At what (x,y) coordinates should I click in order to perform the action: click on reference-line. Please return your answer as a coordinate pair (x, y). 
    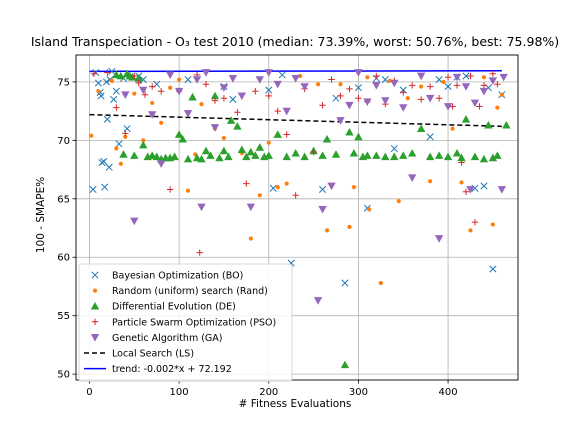
    Looking at the image, I should click on (295, 120).